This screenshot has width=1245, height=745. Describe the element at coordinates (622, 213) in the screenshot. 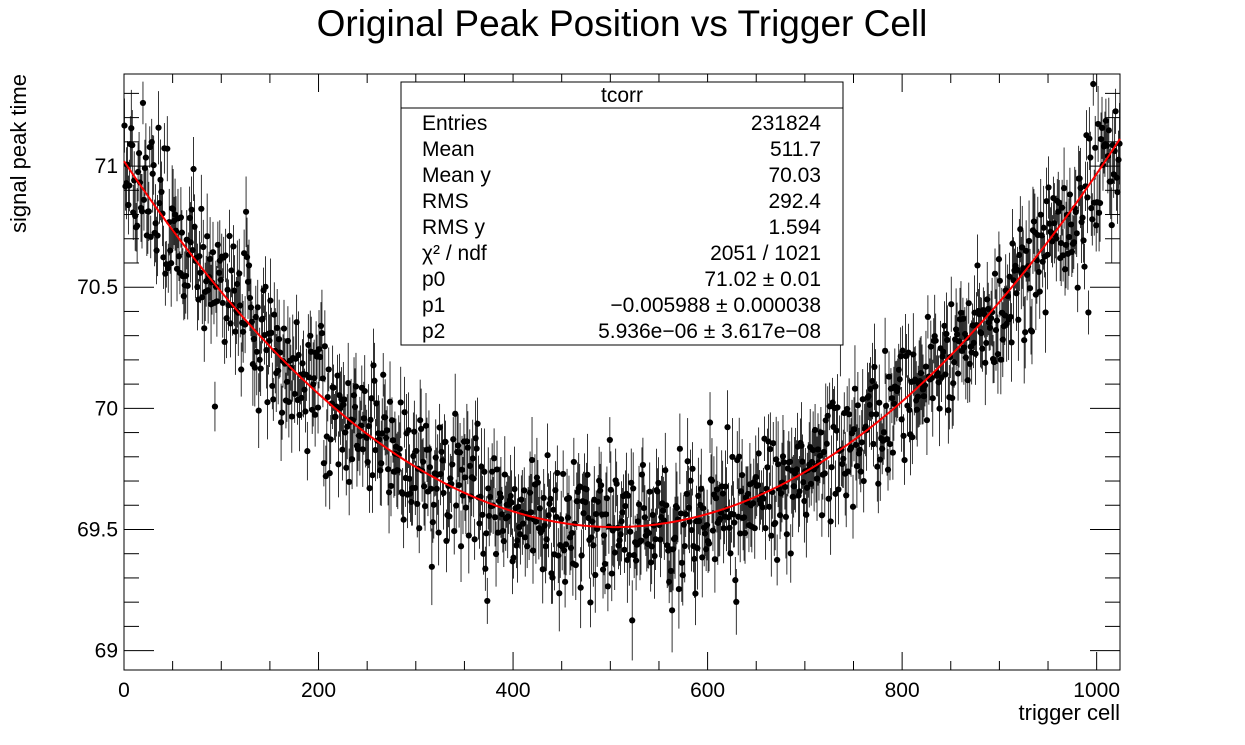

I see `stats-box-frame` at that location.